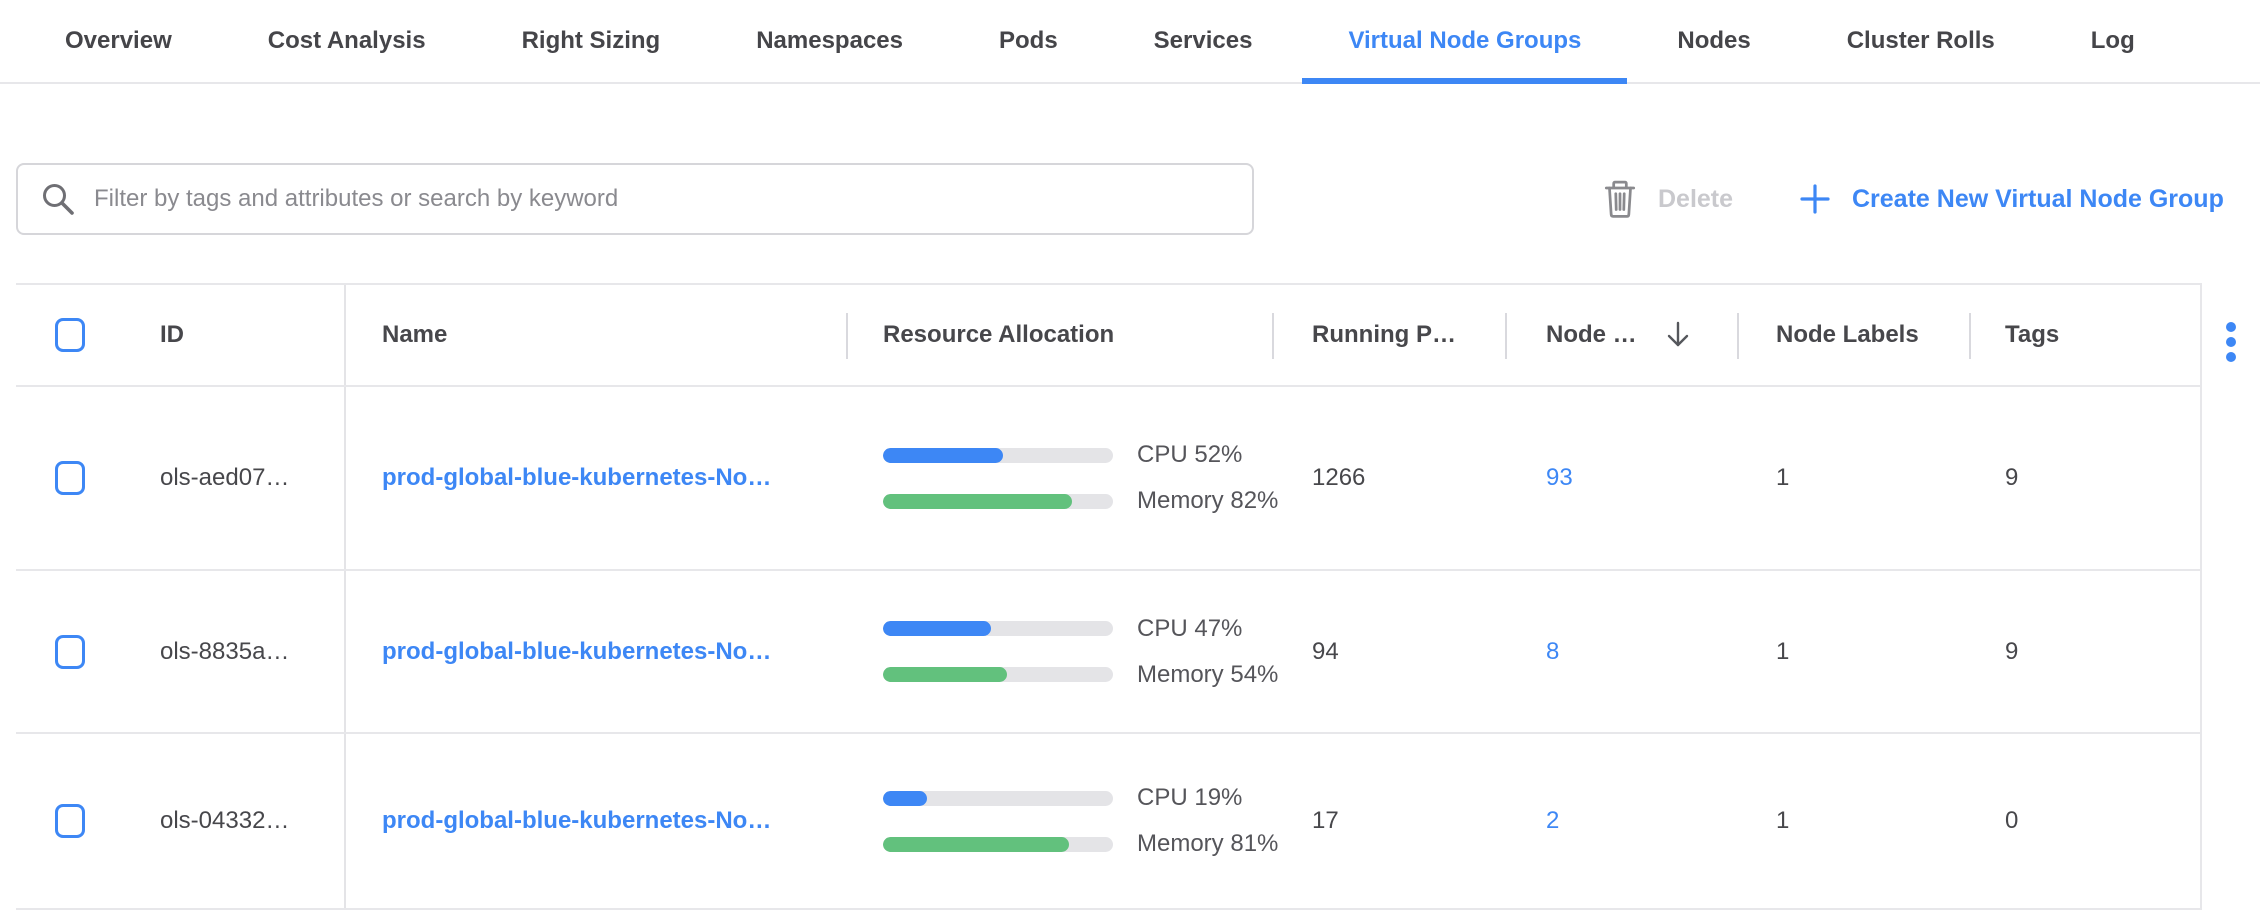 The image size is (2260, 910). What do you see at coordinates (1552, 821) in the screenshot?
I see `nodes-count-link: 2` at bounding box center [1552, 821].